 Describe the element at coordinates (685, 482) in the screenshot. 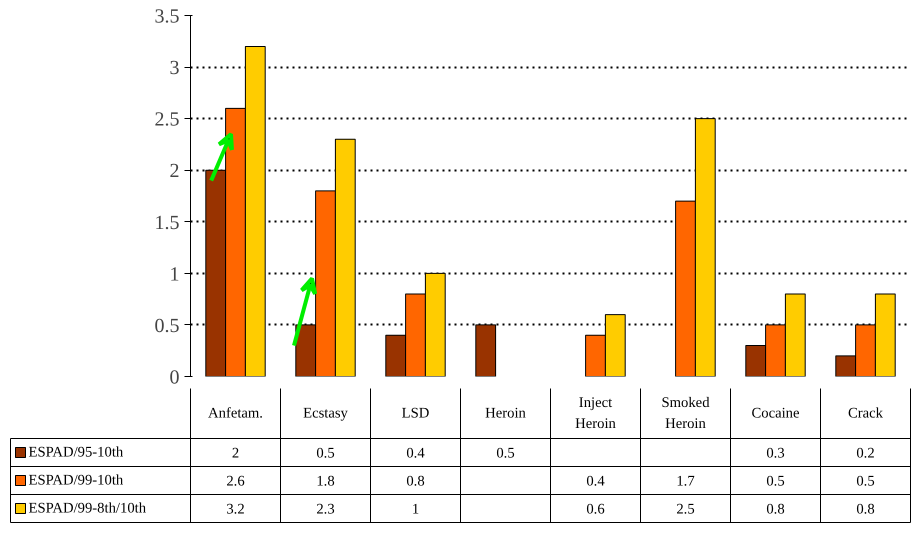

I see `data-label: 1.7` at that location.